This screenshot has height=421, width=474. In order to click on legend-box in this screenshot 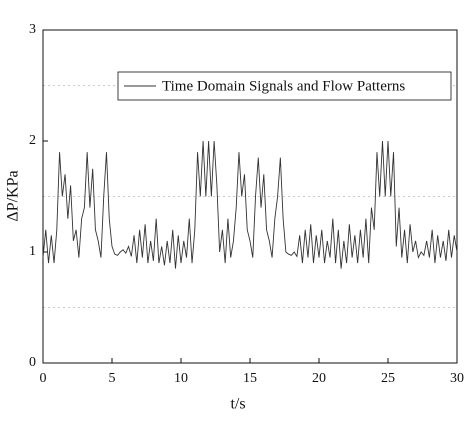, I will do `click(284, 86)`.